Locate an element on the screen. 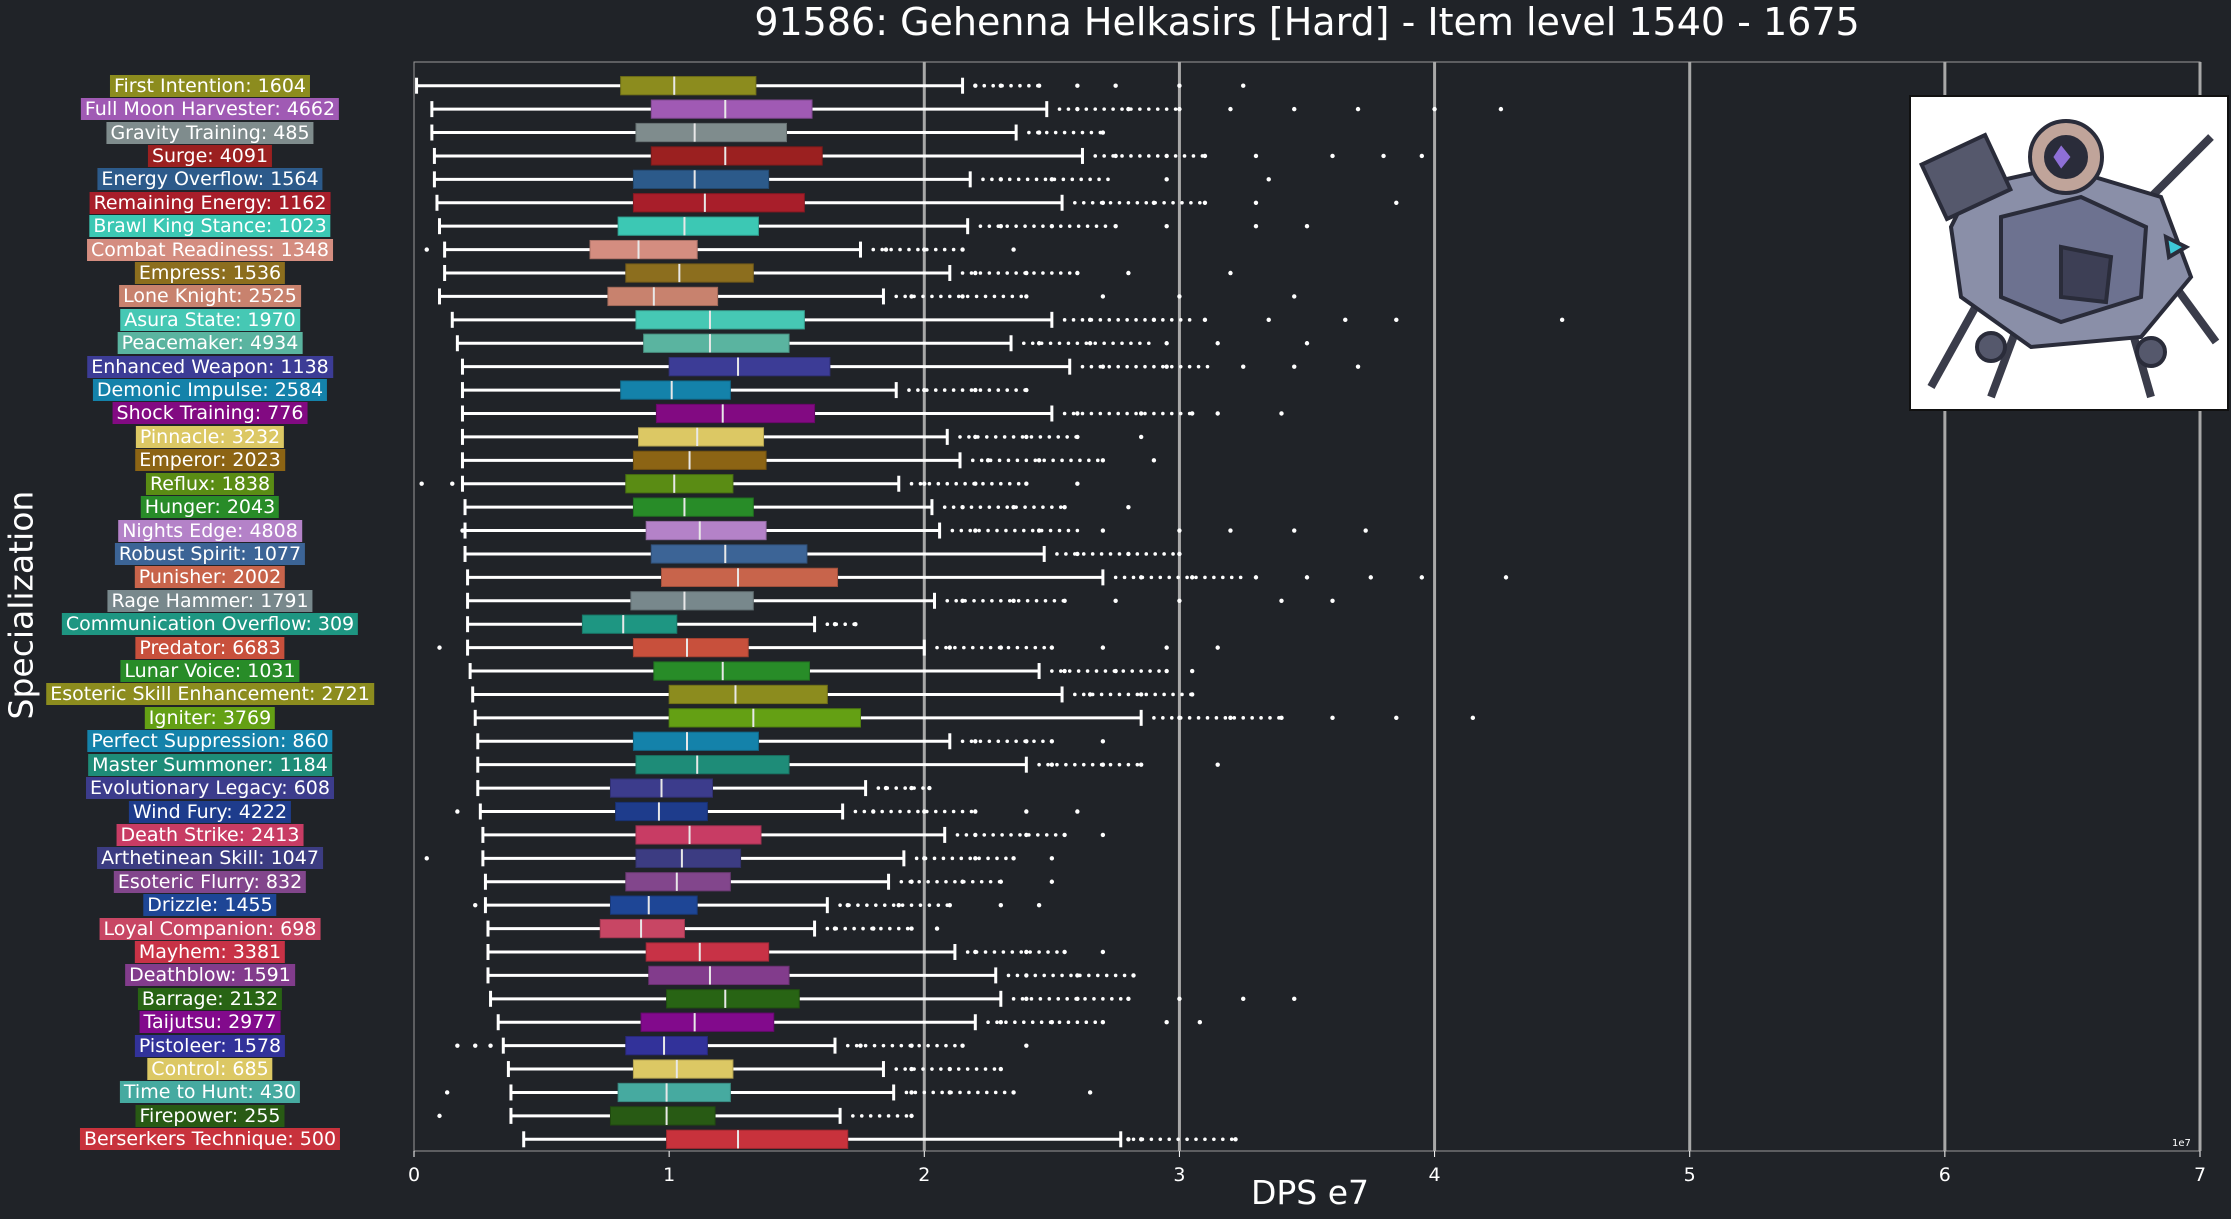  x-axis-exponent: 1e7 is located at coordinates (2181, 1143).